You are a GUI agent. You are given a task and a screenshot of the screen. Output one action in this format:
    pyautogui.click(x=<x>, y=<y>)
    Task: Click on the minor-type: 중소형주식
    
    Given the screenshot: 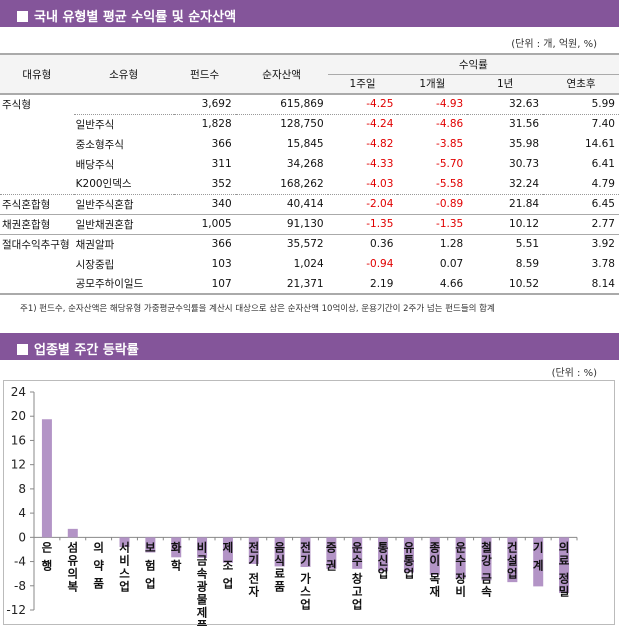 What is the action you would take?
    pyautogui.click(x=99, y=144)
    